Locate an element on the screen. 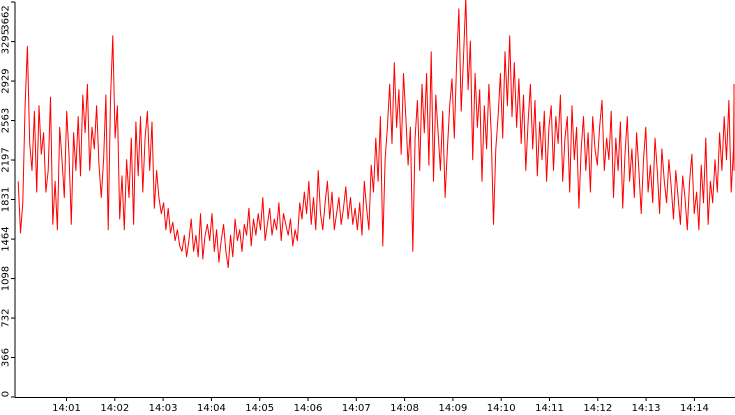 The height and width of the screenshot is (415, 735). y-tick-label: 2197 is located at coordinates (6, 159).